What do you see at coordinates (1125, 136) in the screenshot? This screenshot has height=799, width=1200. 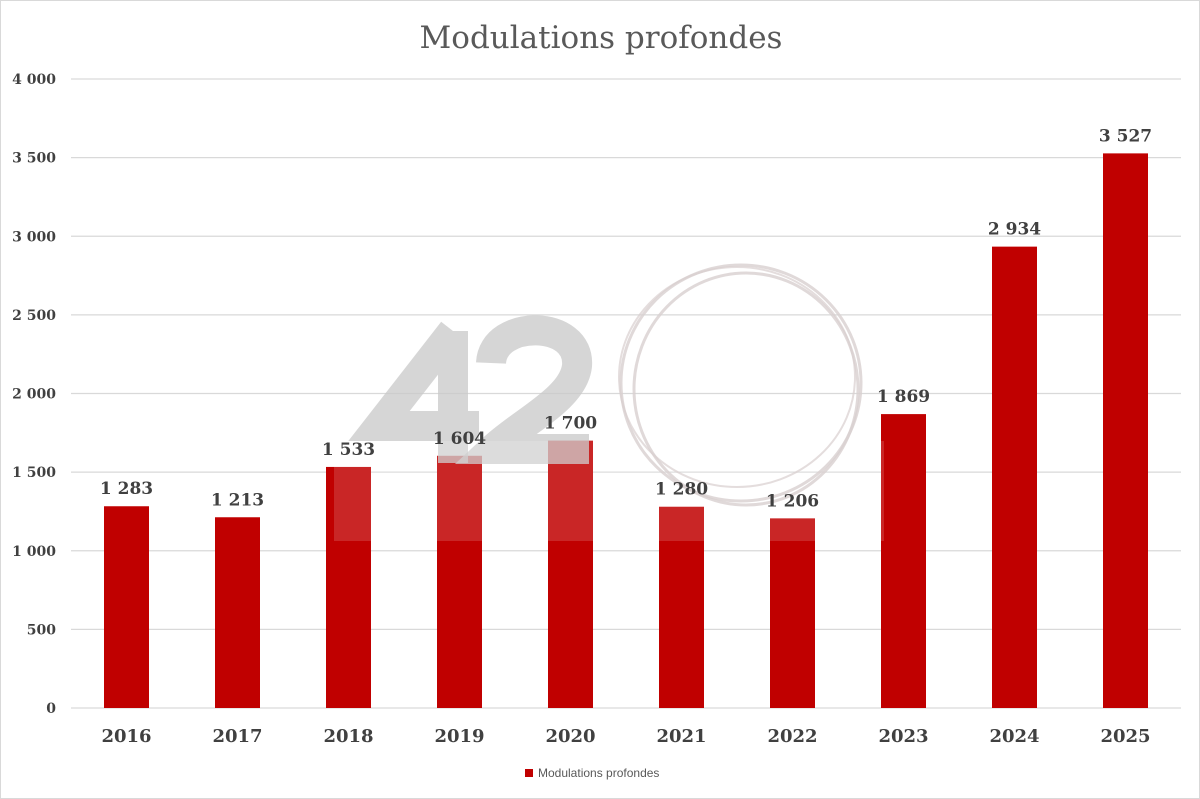 I see `data-label: 3 527` at bounding box center [1125, 136].